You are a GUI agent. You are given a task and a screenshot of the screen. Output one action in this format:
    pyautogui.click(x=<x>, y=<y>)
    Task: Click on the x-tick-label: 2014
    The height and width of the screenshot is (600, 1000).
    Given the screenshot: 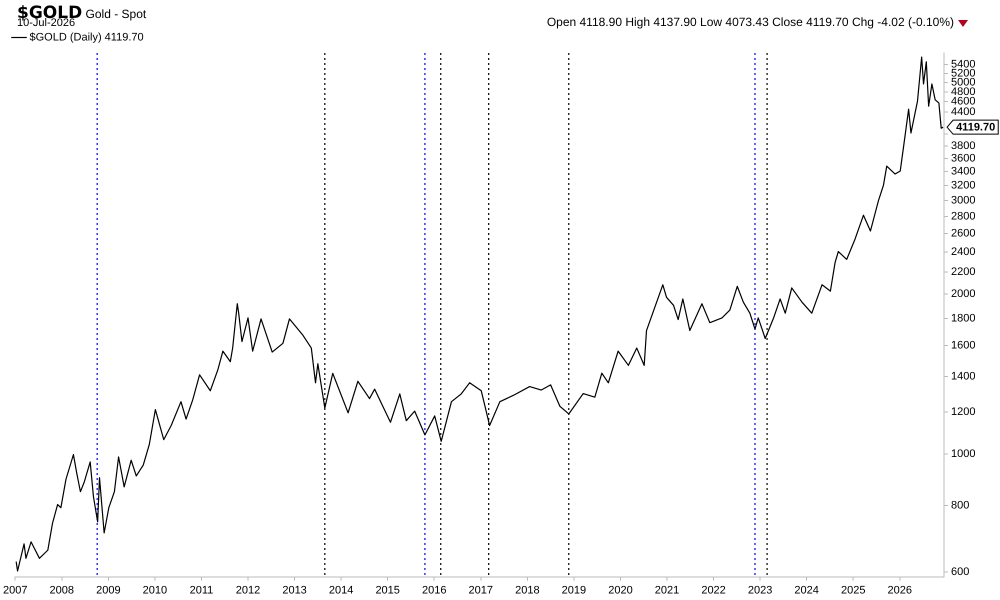 What is the action you would take?
    pyautogui.click(x=341, y=590)
    